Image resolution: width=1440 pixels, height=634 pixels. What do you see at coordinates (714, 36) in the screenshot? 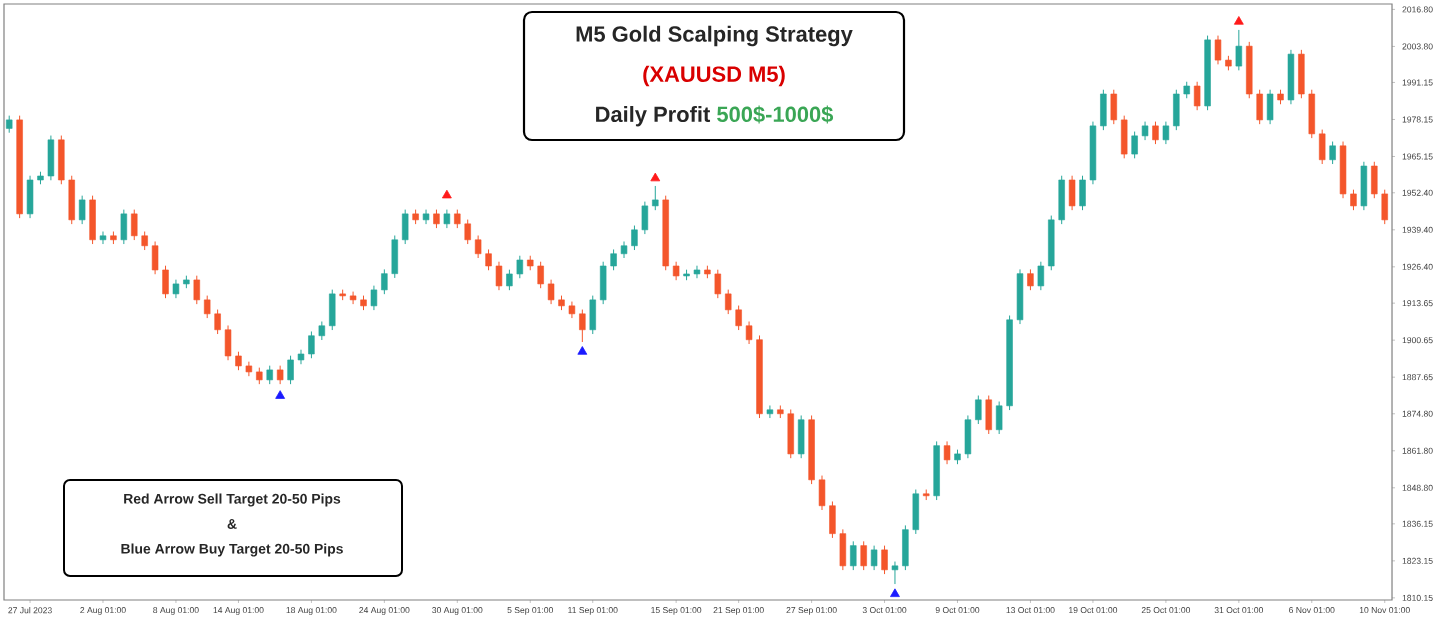
I see `text: M5 Gold Scalping Strategy` at bounding box center [714, 36].